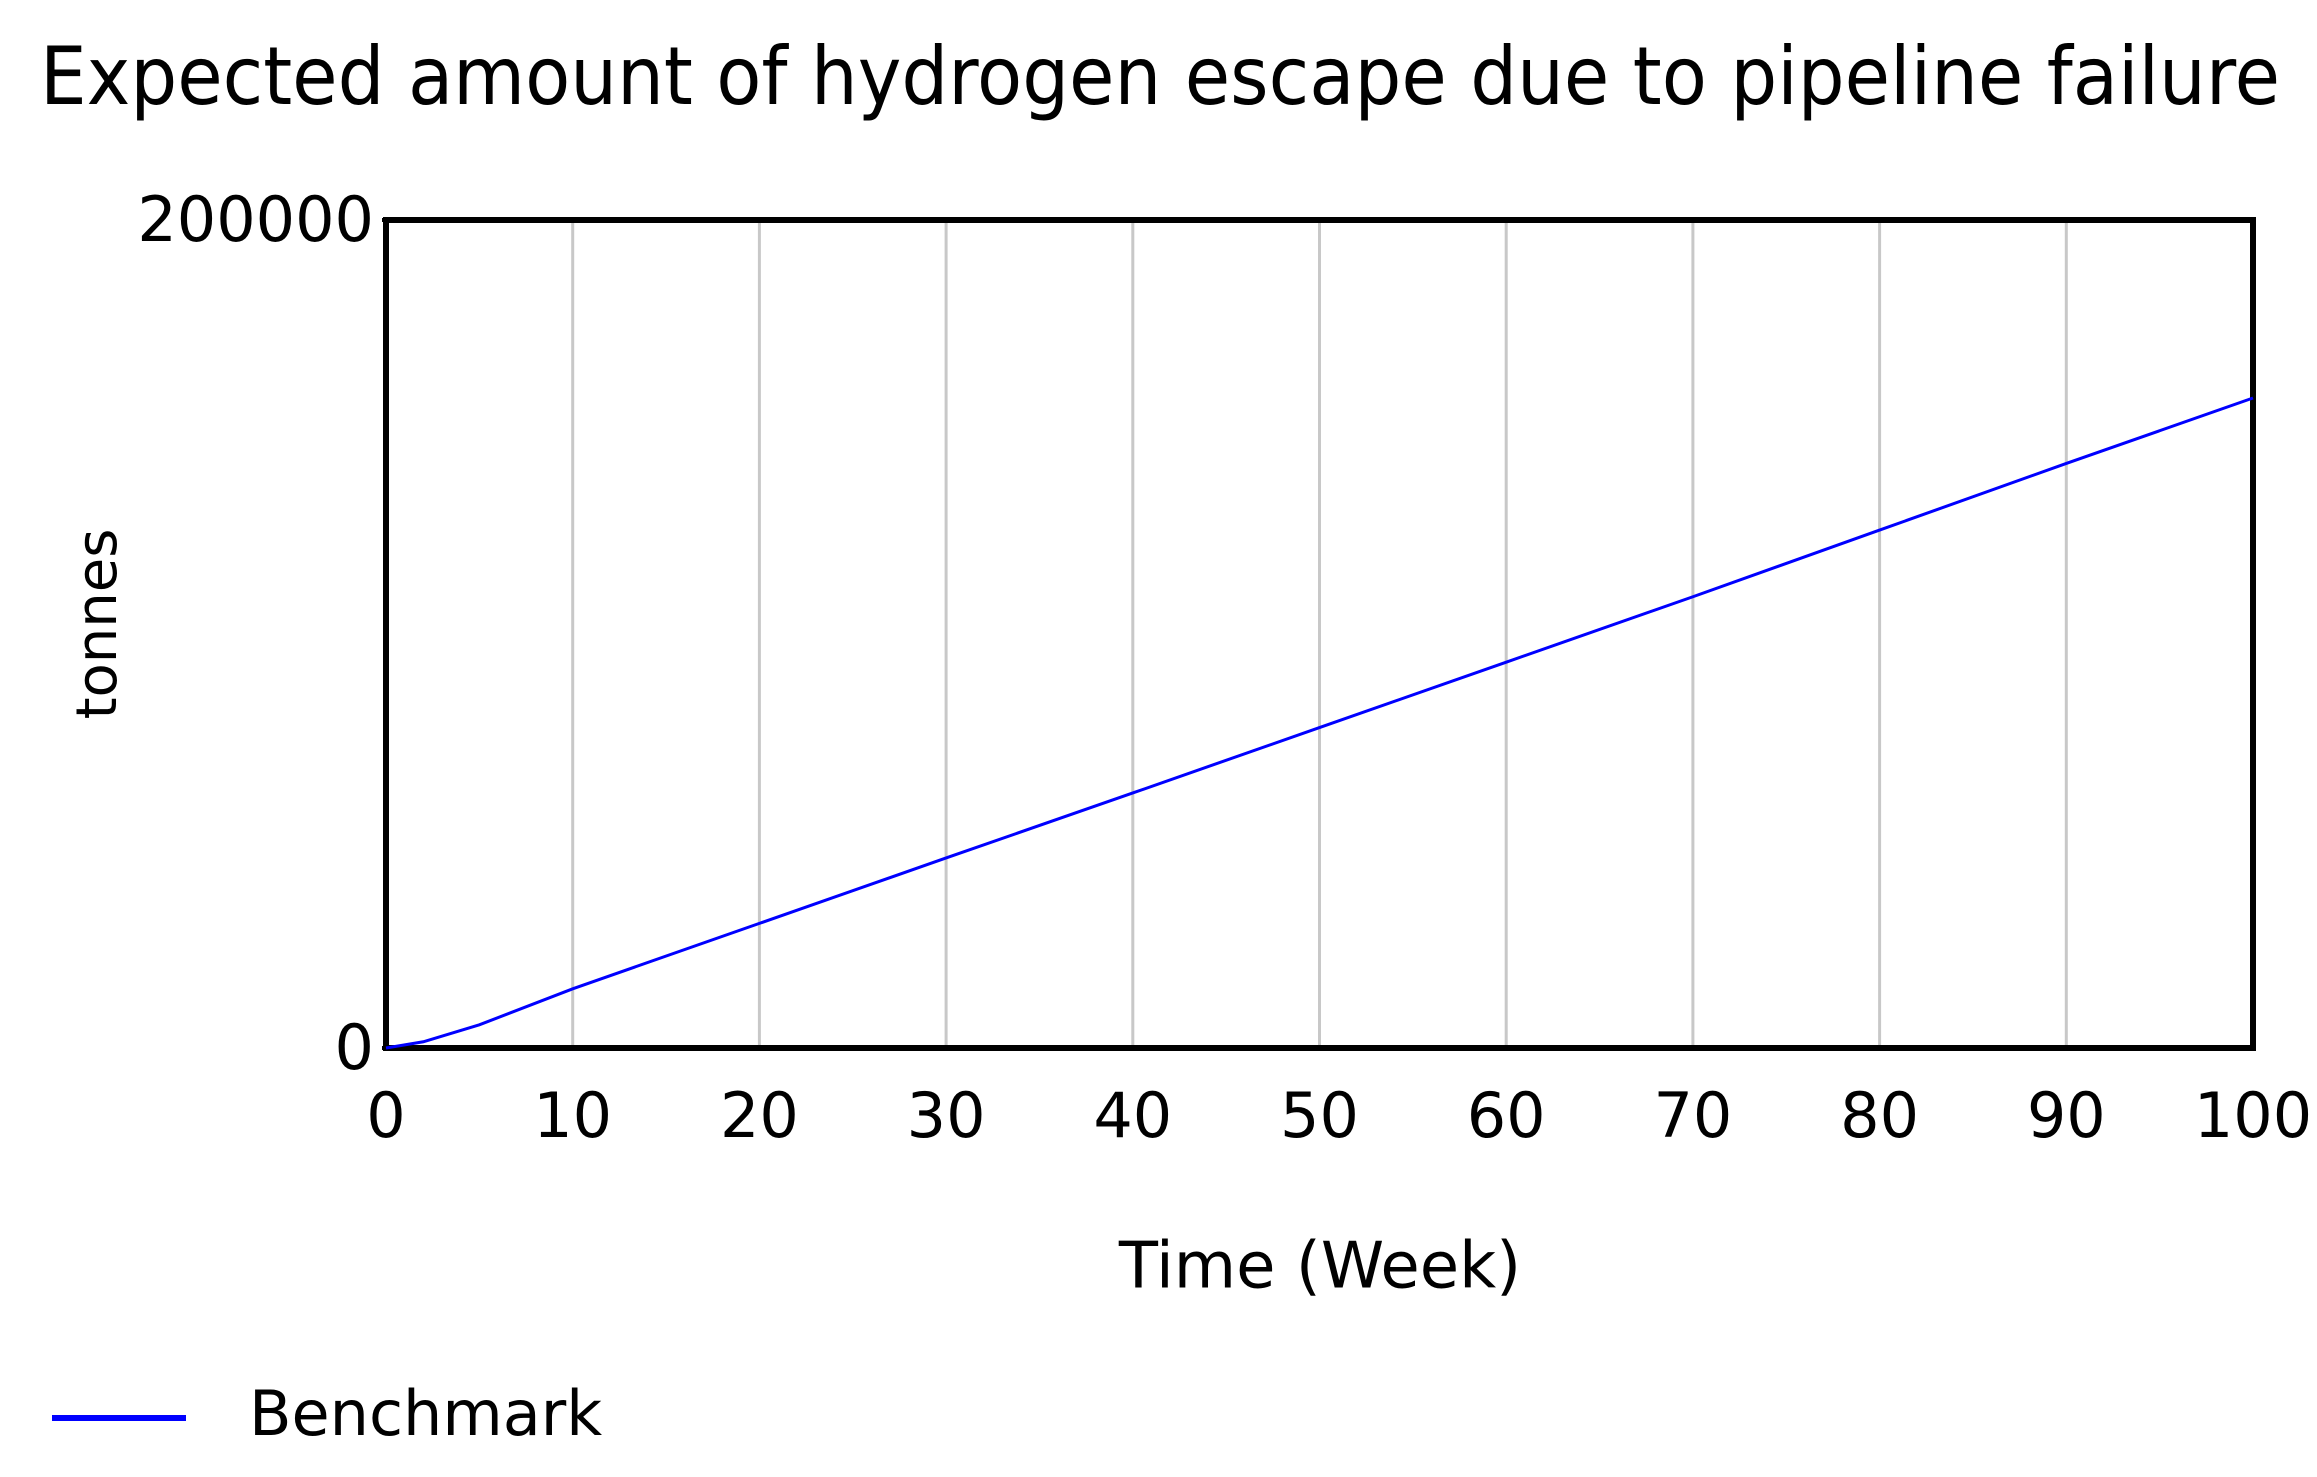  Describe the element at coordinates (255, 219) in the screenshot. I see `y-tick-label: 200000` at that location.